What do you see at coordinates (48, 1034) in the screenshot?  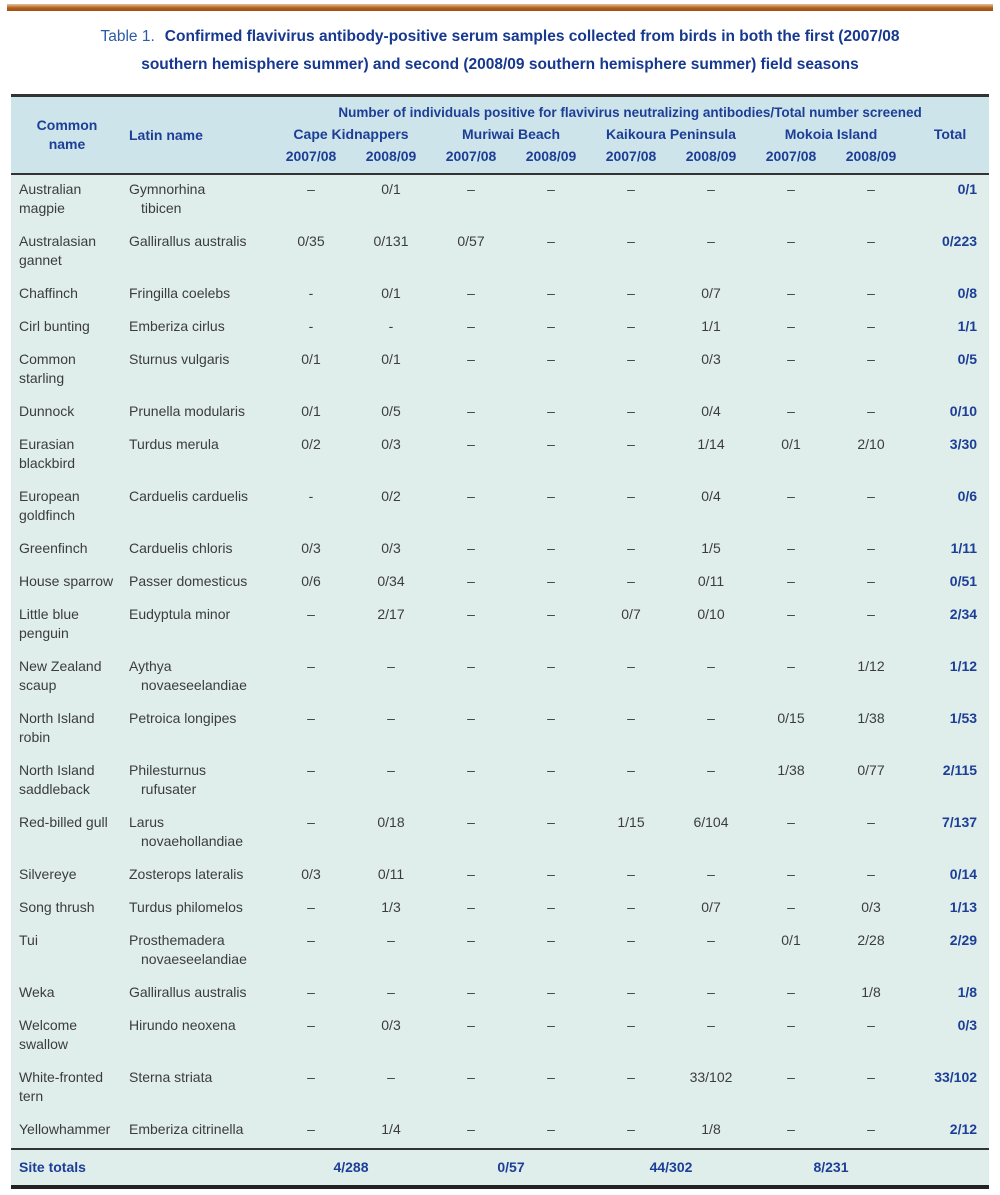 I see `cell-common-name: Welcome swallow` at bounding box center [48, 1034].